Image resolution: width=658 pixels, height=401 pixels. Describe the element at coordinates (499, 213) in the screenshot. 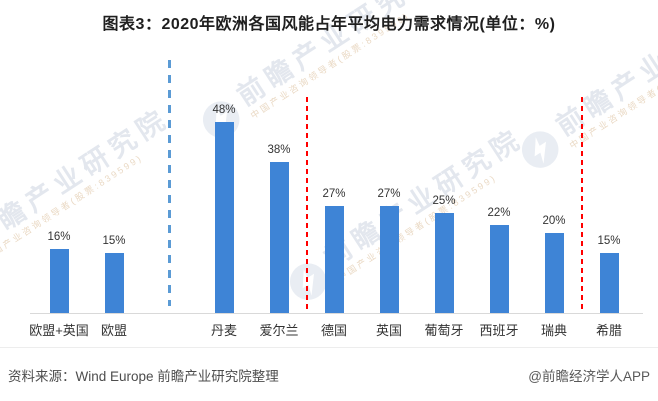

I see `value-label: 22%` at that location.